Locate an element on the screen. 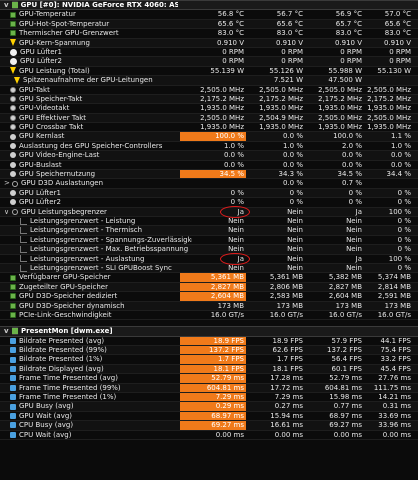 This screenshot has width=418, height=480. sensor-label-cell: GPU Busy (avg) is located at coordinates (94, 406).